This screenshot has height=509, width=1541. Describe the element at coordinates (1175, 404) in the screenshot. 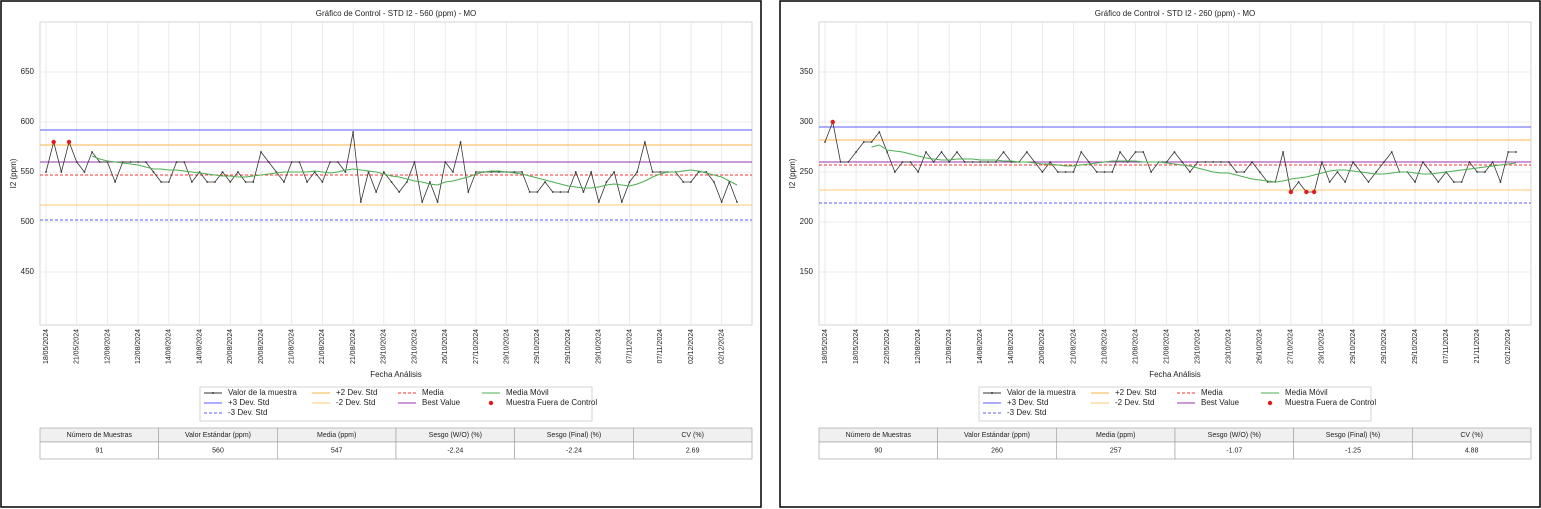

I see `legend-box` at that location.